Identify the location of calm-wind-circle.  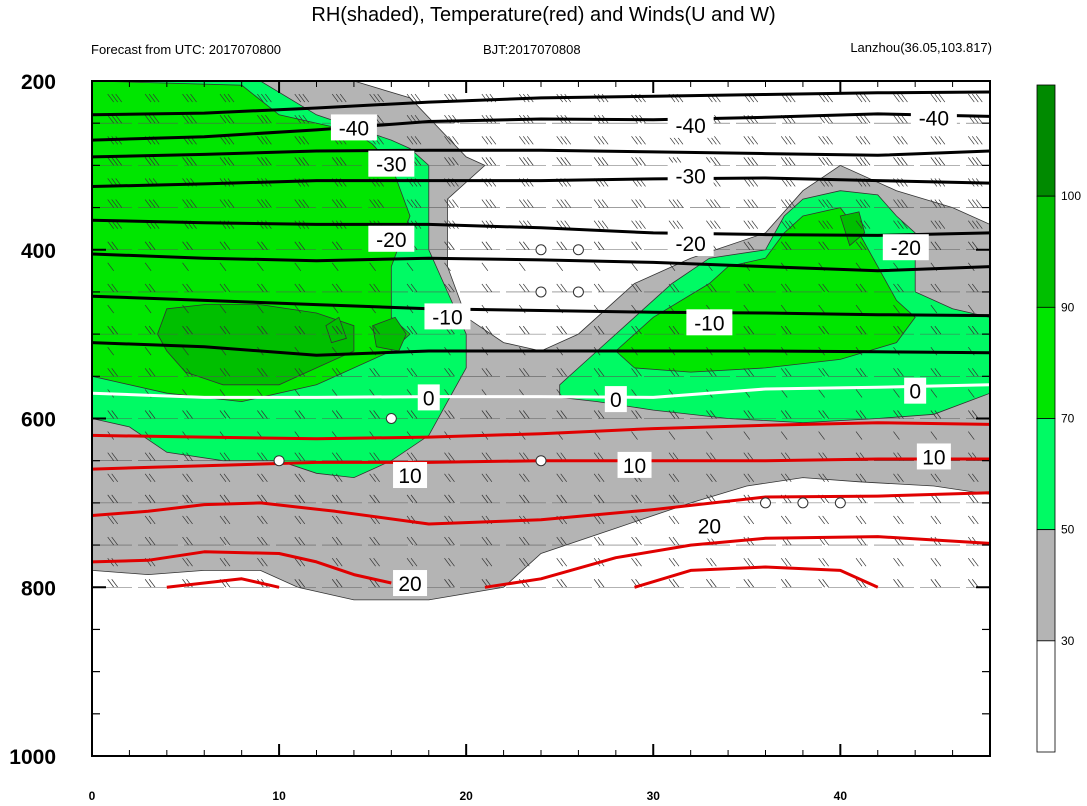
(391, 418).